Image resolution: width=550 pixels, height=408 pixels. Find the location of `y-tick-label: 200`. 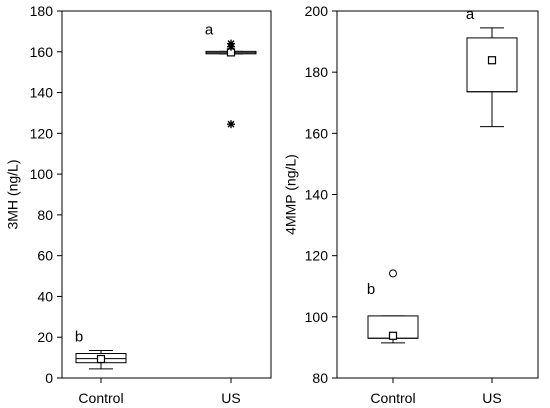

y-tick-label: 200 is located at coordinates (317, 11).